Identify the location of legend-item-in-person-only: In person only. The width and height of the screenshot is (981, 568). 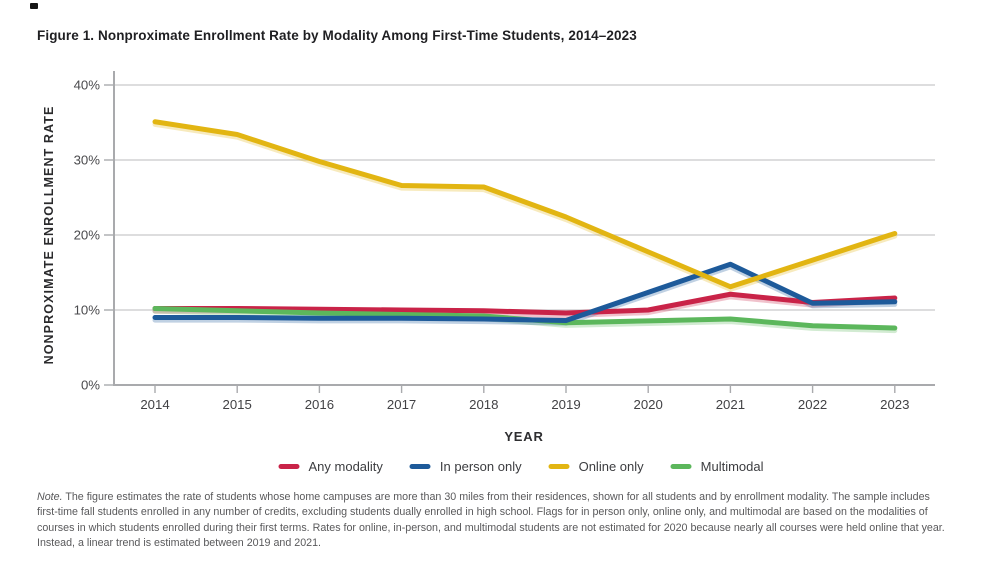
(465, 466).